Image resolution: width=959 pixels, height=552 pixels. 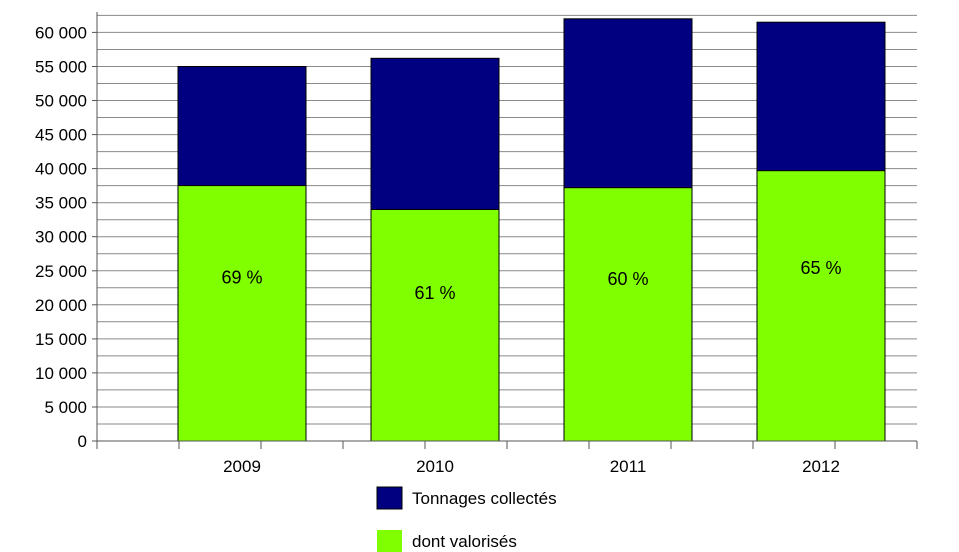 What do you see at coordinates (82, 441) in the screenshot?
I see `y-tick-label: 0` at bounding box center [82, 441].